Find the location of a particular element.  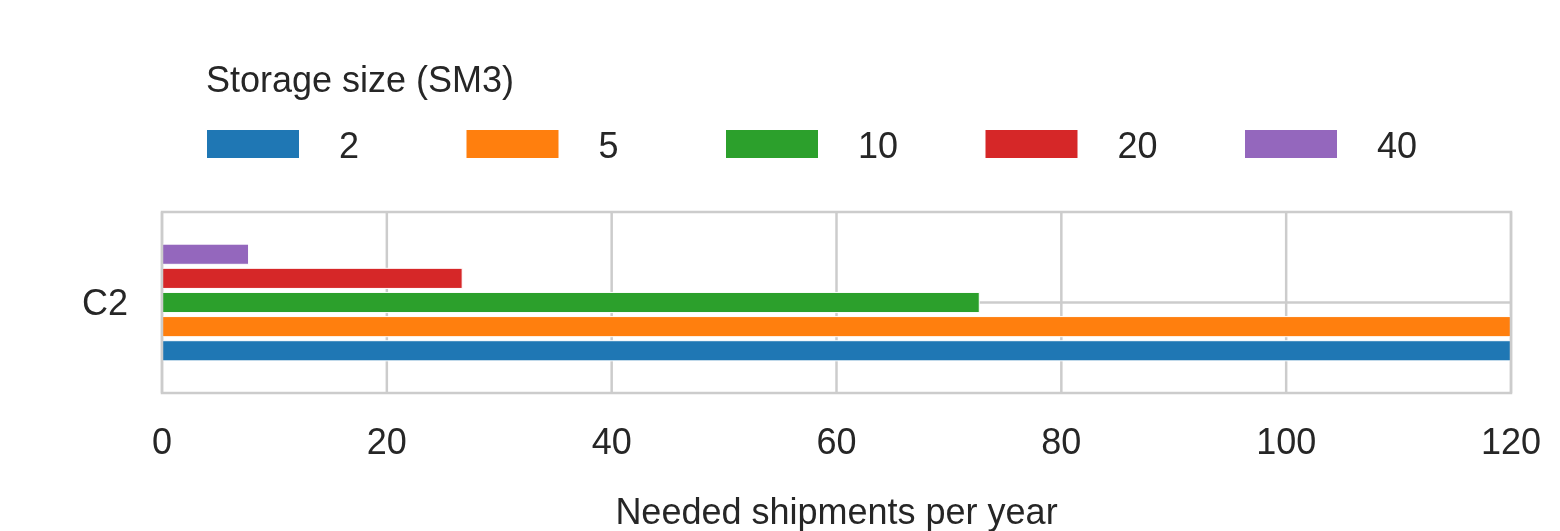

y-tick-label: C2 is located at coordinates (104, 302).